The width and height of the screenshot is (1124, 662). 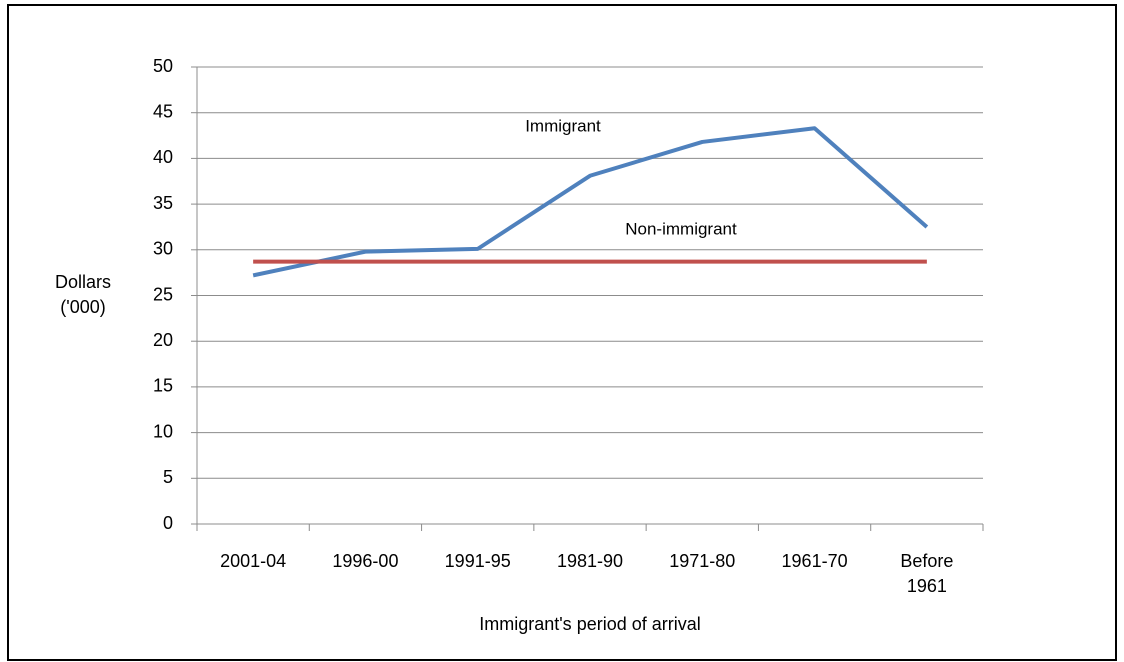 What do you see at coordinates (590, 561) in the screenshot?
I see `x-tick-label: 1981-90` at bounding box center [590, 561].